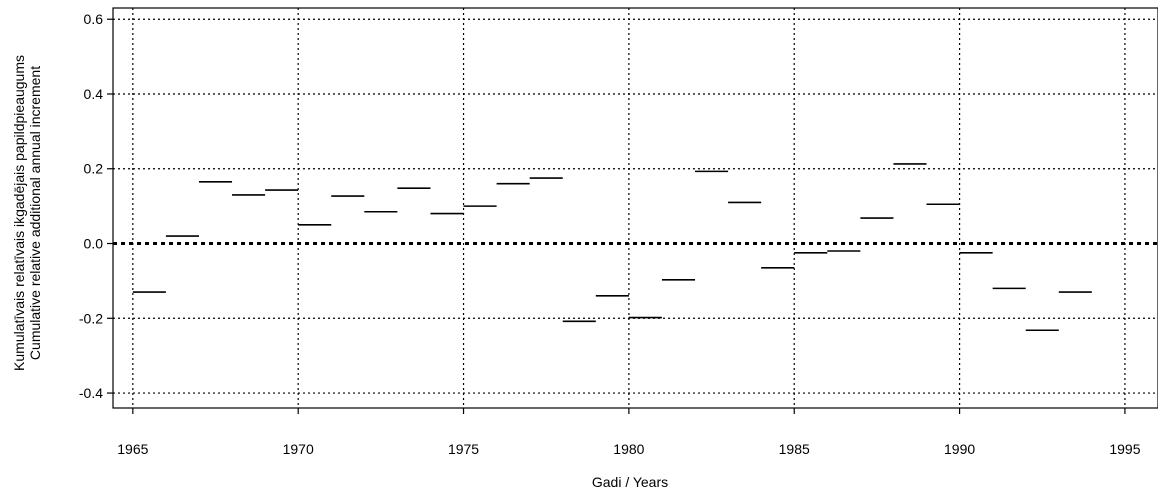  What do you see at coordinates (91, 318) in the screenshot?
I see `y-tick-label: -0.2` at bounding box center [91, 318].